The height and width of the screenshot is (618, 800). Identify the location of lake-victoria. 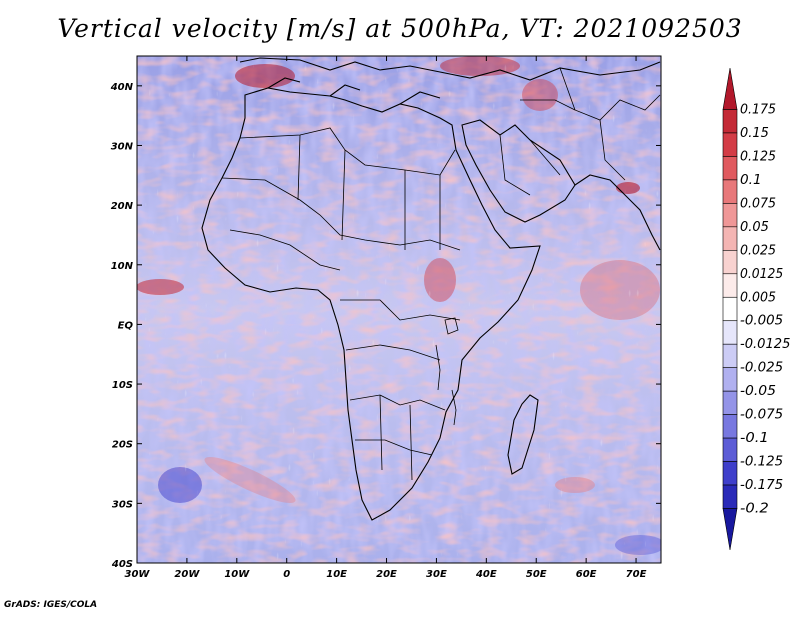
(451, 326).